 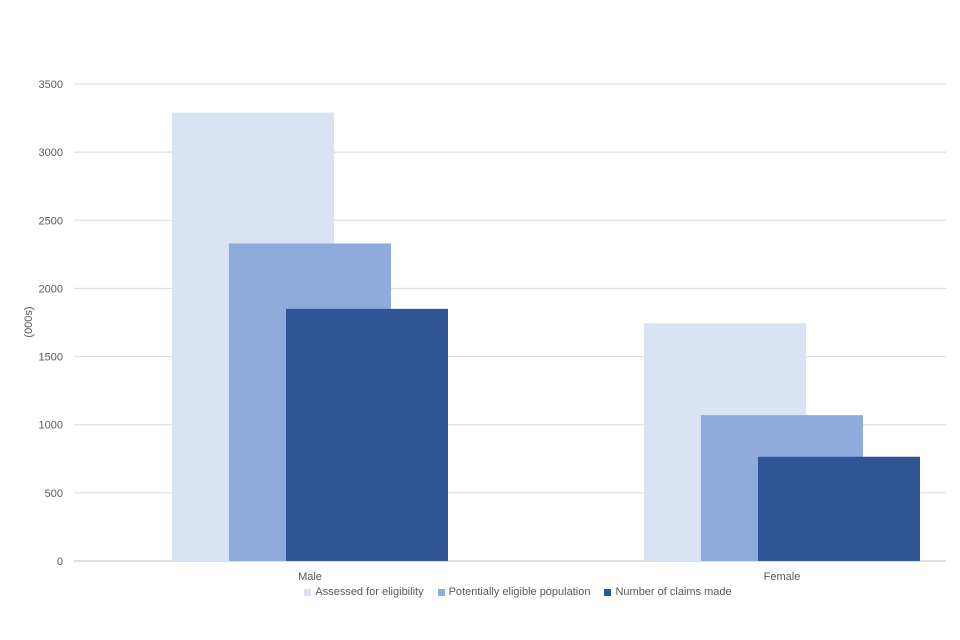 I want to click on legend-item-2: Potentially eligible population, so click(x=514, y=592).